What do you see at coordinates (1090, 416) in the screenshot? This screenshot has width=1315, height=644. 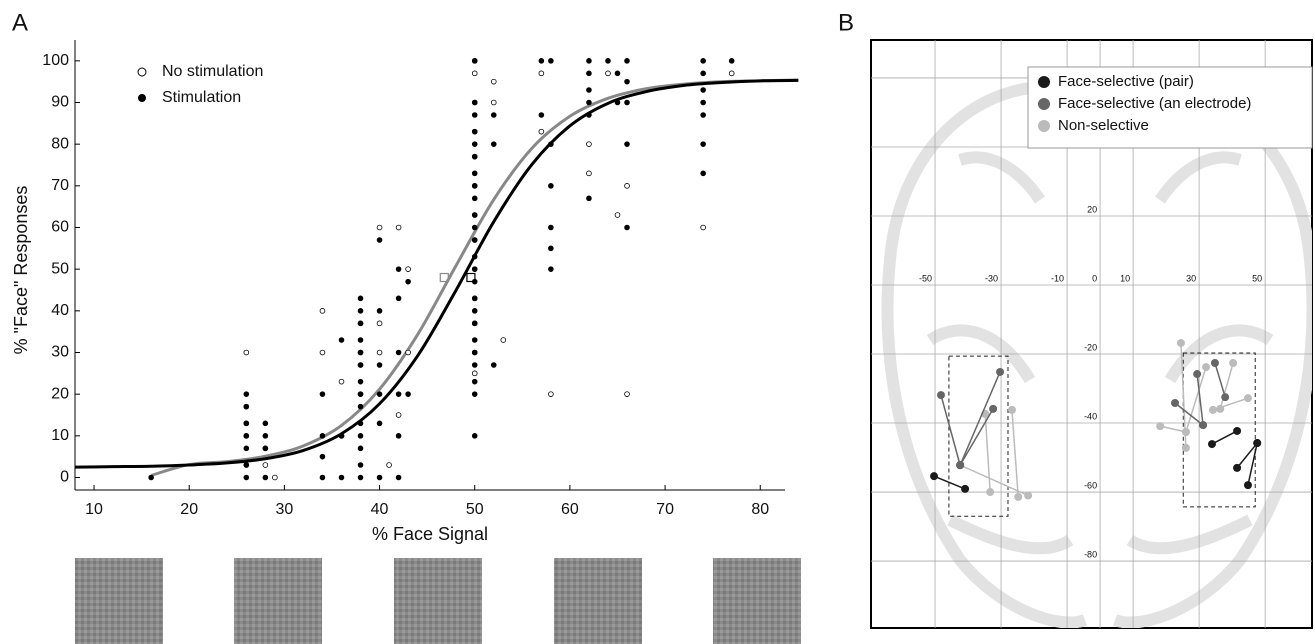 I see `y-tick-label: -40` at bounding box center [1090, 416].